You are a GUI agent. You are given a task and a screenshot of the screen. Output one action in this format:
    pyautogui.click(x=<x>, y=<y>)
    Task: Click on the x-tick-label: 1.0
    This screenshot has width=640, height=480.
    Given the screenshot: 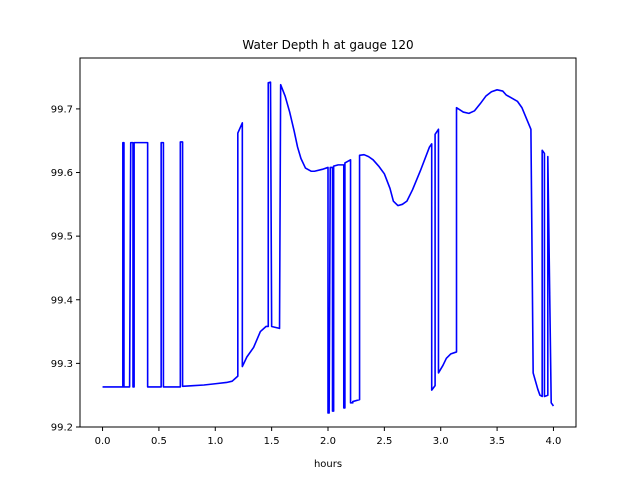 What is the action you would take?
    pyautogui.click(x=215, y=441)
    